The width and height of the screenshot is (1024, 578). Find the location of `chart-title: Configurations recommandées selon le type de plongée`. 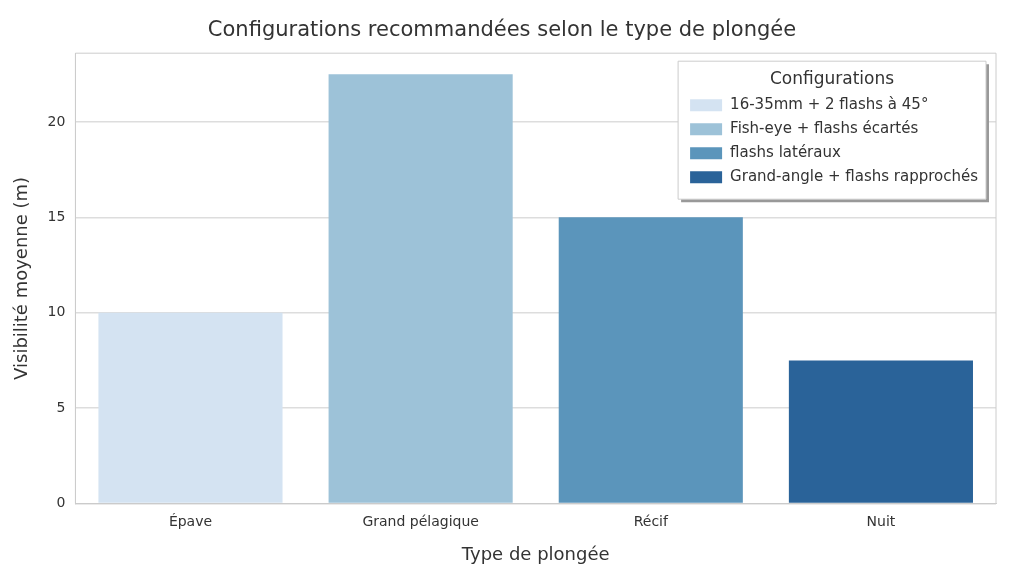

chart-title: Configurations recommandées selon le type de plongée is located at coordinates (502, 29).